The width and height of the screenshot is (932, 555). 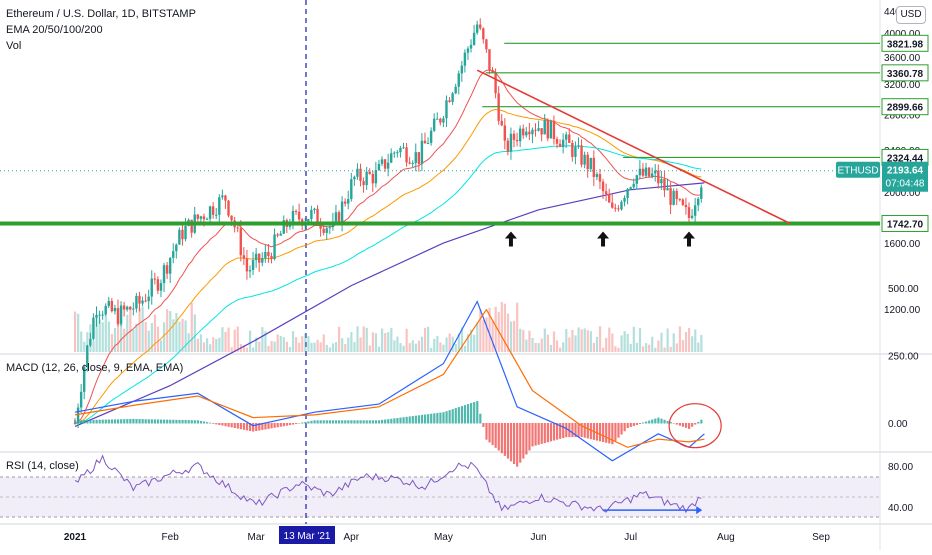 What do you see at coordinates (171, 537) in the screenshot?
I see `time-tick-label: Feb` at bounding box center [171, 537].